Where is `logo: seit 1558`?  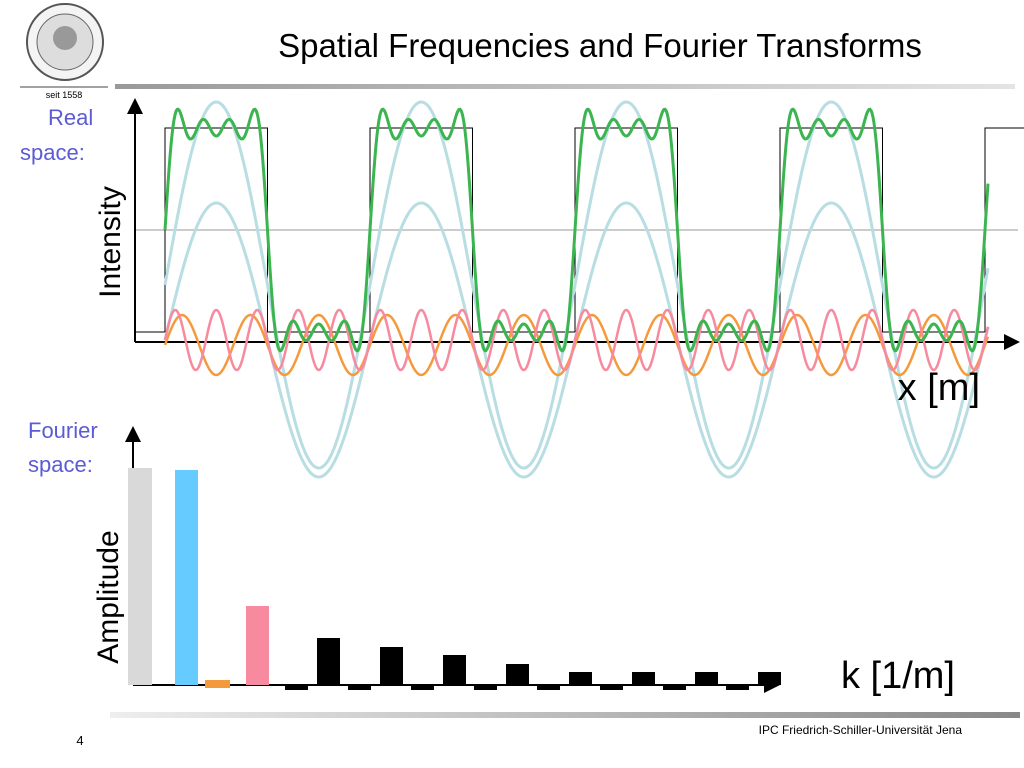 logo: seit 1558 is located at coordinates (64, 51).